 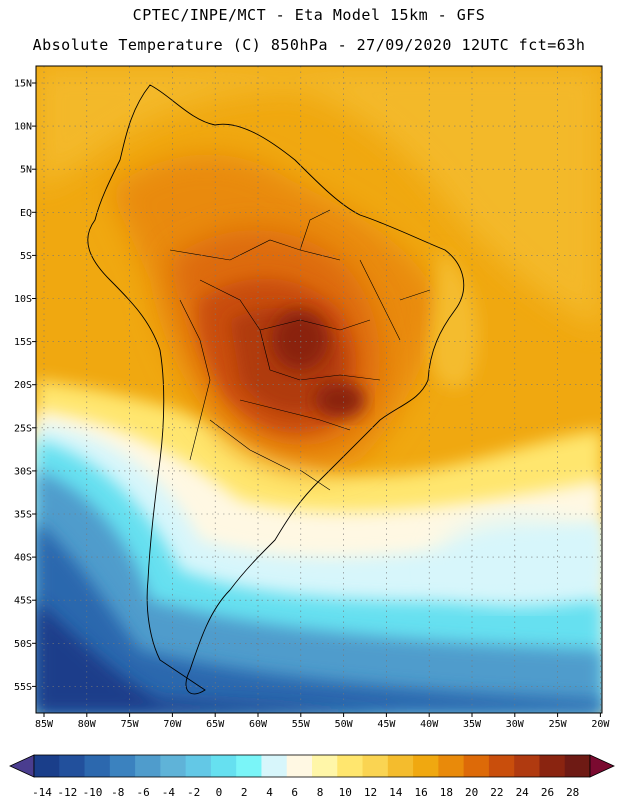 I want to click on lat-label: 55S, so click(x=23, y=687).